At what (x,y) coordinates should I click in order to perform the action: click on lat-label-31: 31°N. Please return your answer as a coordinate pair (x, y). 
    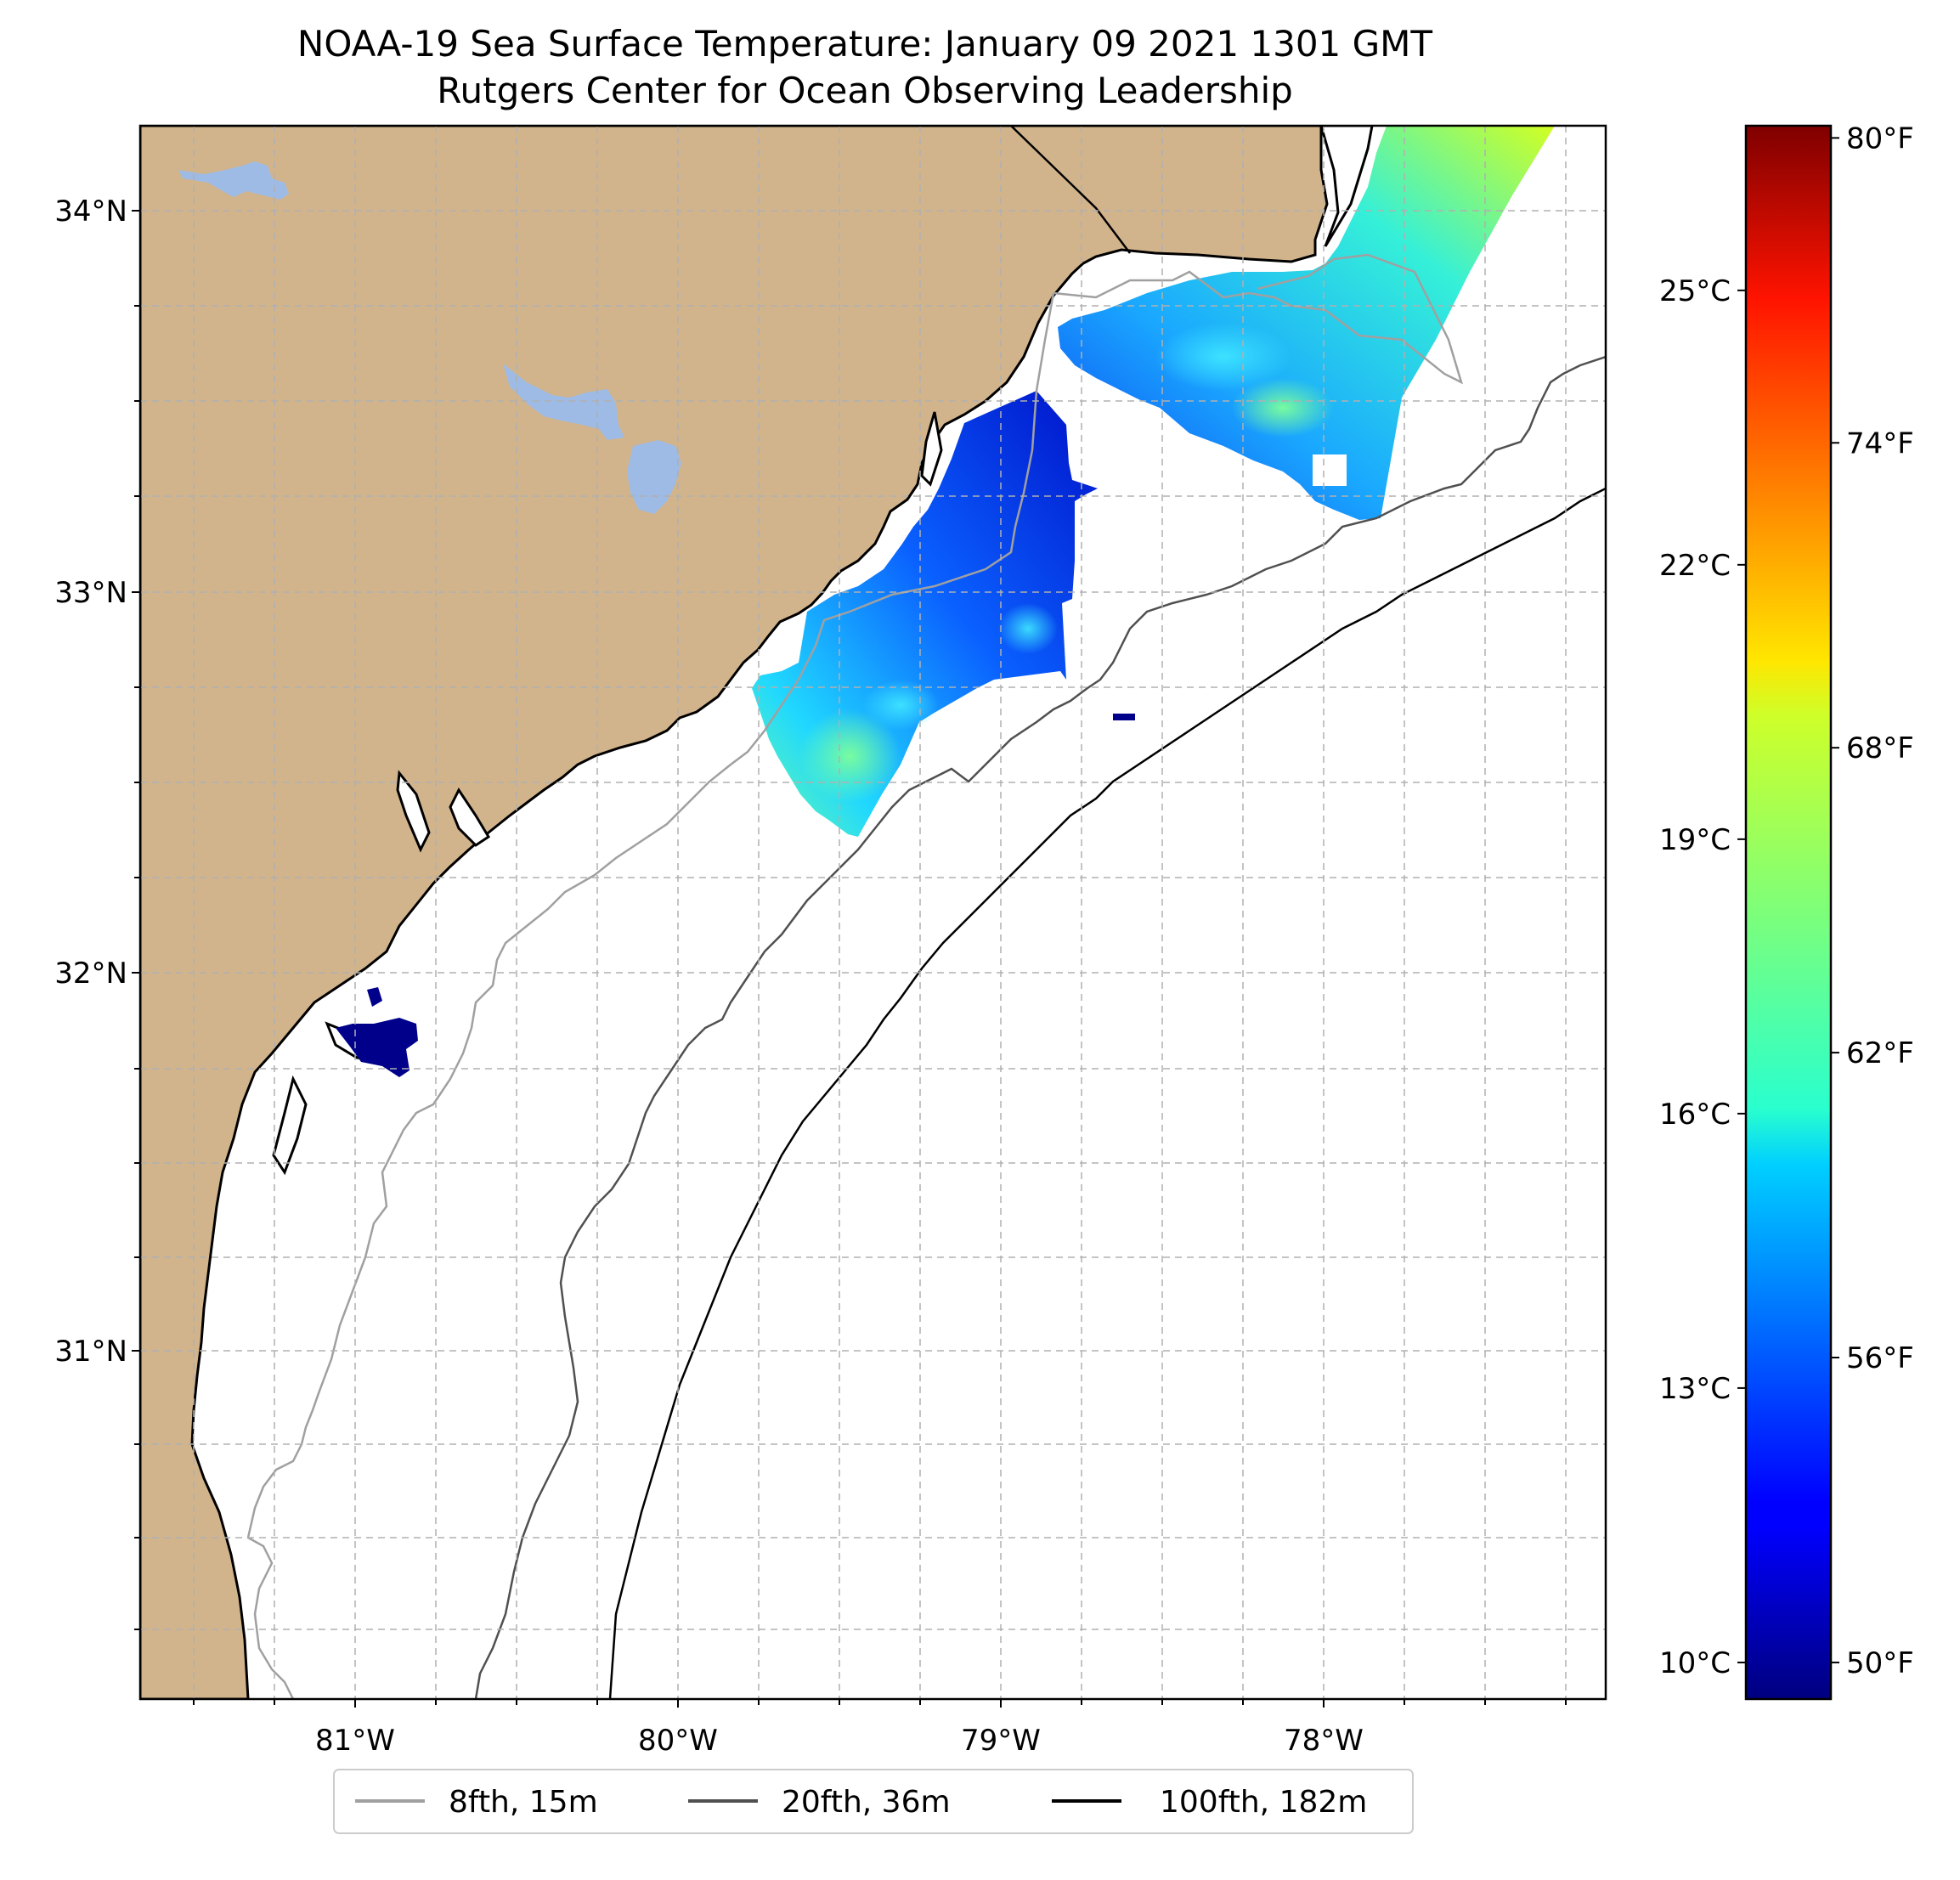
    Looking at the image, I should click on (91, 1352).